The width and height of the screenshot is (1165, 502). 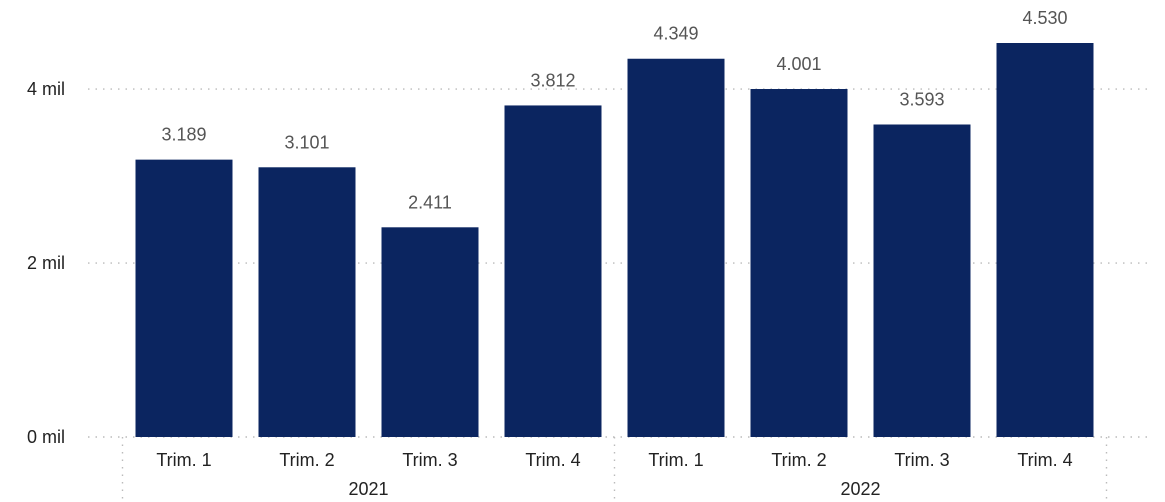 I want to click on y-tick-label: 0 mil, so click(x=46, y=437).